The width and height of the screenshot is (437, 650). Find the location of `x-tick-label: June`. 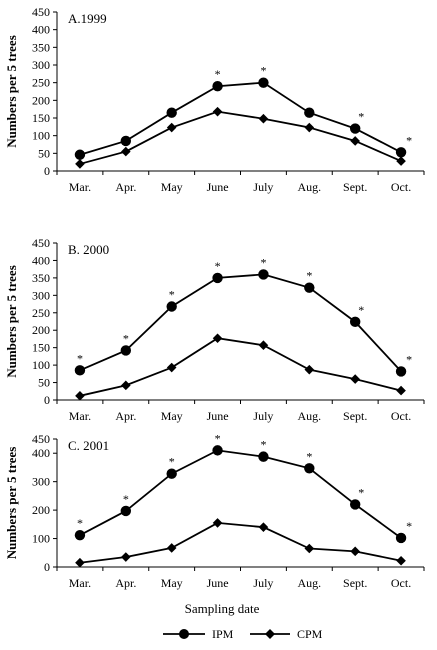

x-tick-label: June is located at coordinates (218, 416).